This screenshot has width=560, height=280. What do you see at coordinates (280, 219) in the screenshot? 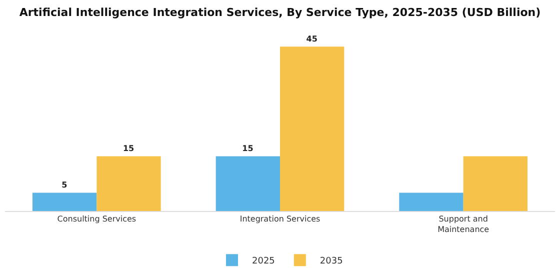
I see `x-tick-label: Integration Services` at bounding box center [280, 219].